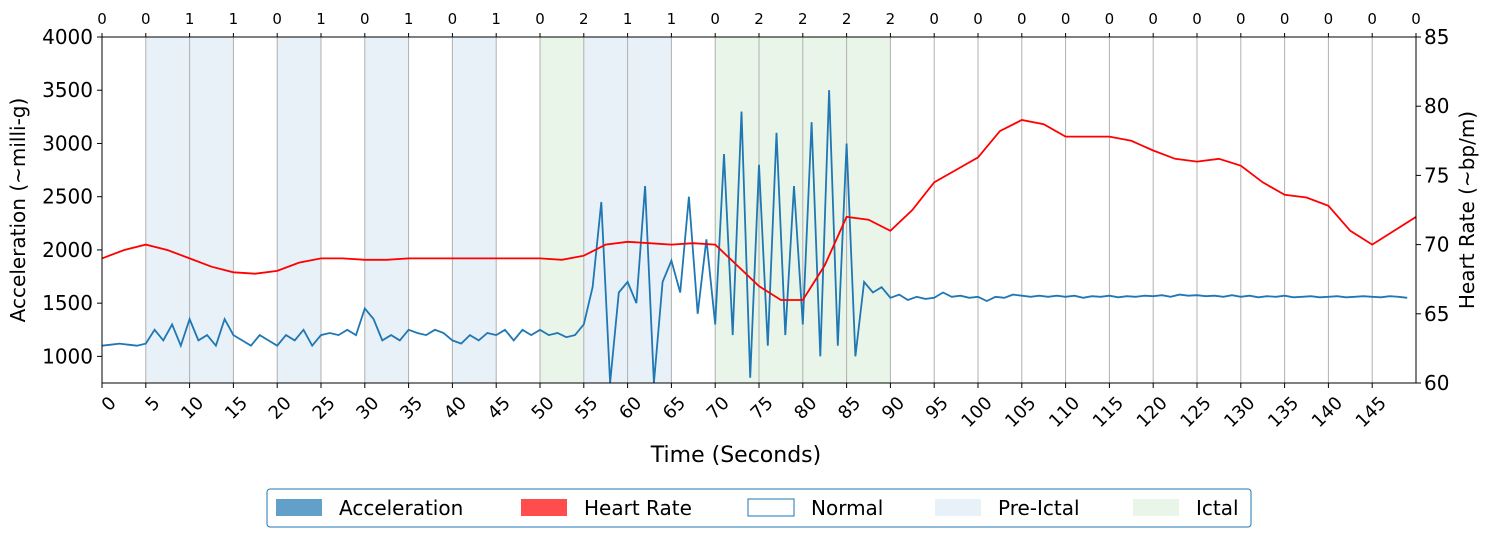  What do you see at coordinates (236, 408) in the screenshot?
I see `x-tick-label: 15` at bounding box center [236, 408].